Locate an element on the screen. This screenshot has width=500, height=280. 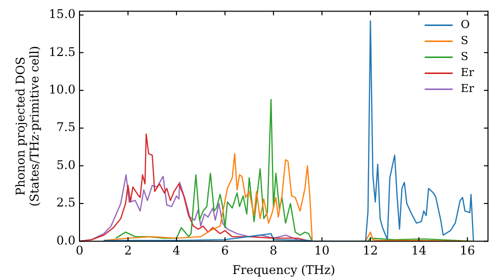
x-tick-label: 0 is located at coordinates (80, 251).